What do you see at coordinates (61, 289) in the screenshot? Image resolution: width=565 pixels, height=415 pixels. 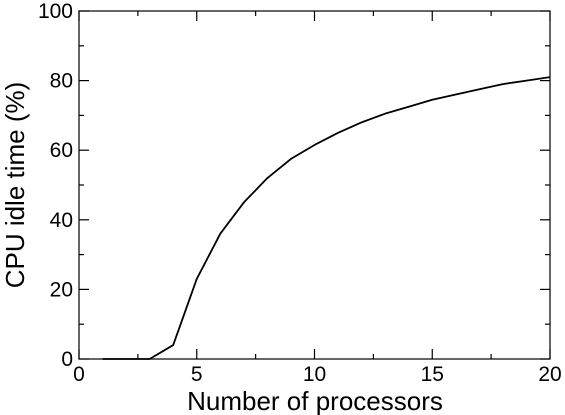 I see `y-tick-label: 20` at bounding box center [61, 289].